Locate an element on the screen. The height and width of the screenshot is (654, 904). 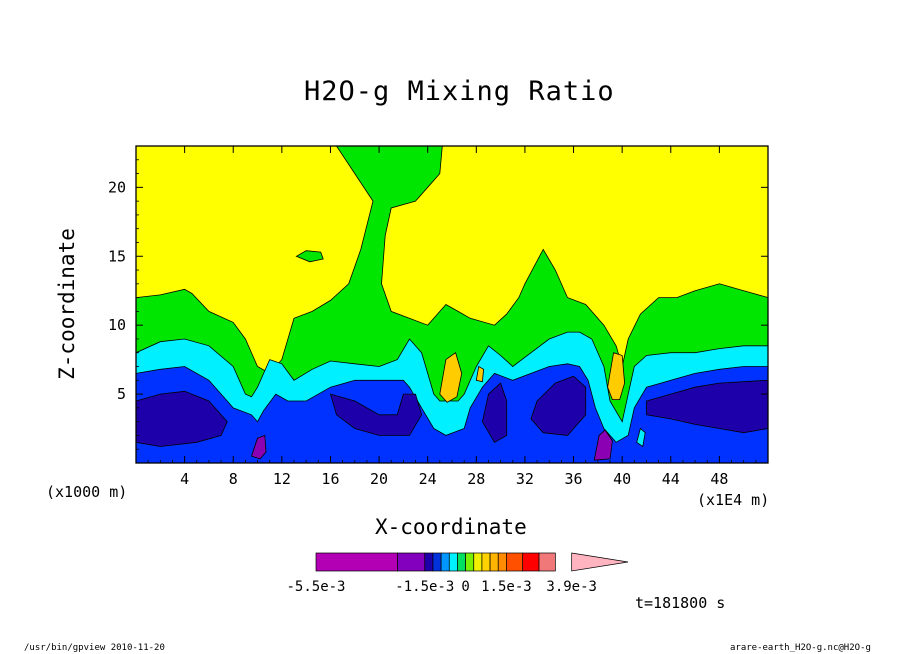
x-tick-label: 40 is located at coordinates (622, 479).